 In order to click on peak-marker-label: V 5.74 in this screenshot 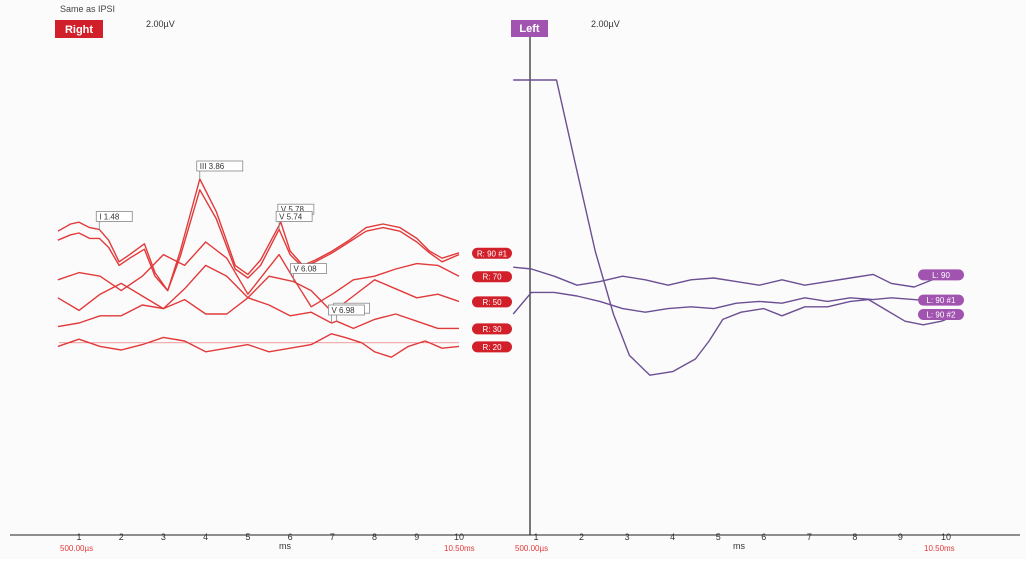, I will do `click(291, 216)`.